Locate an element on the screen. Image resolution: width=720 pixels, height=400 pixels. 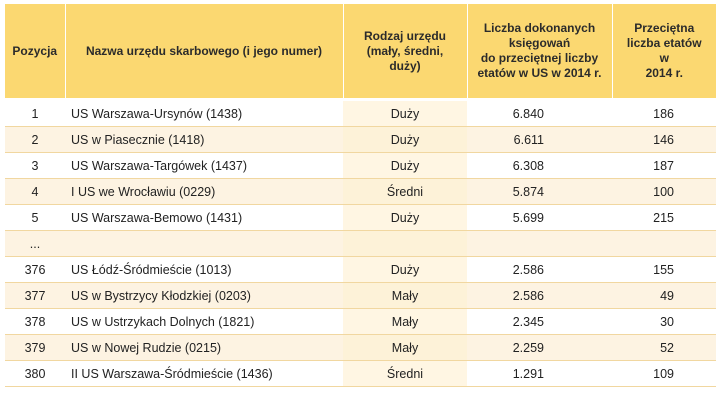
header-fte-line: w is located at coordinates (664, 58).